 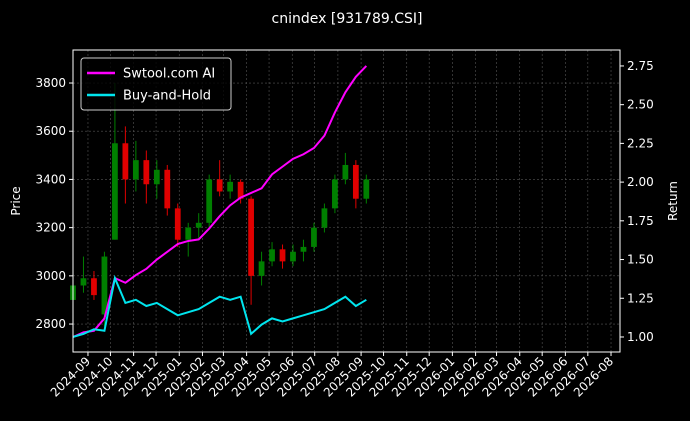 I want to click on y-tick-label: 2800, so click(x=50, y=324).